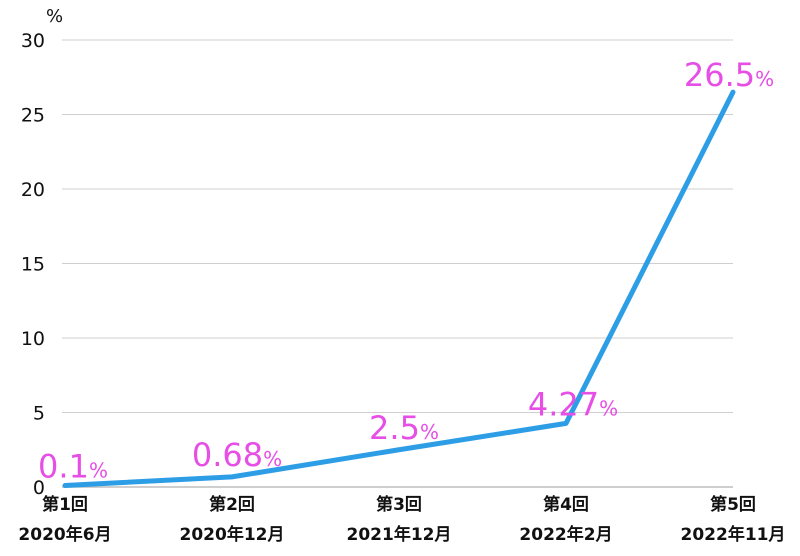 The width and height of the screenshot is (800, 556). What do you see at coordinates (429, 432) in the screenshot?
I see `data-label-unit-3: %` at bounding box center [429, 432].